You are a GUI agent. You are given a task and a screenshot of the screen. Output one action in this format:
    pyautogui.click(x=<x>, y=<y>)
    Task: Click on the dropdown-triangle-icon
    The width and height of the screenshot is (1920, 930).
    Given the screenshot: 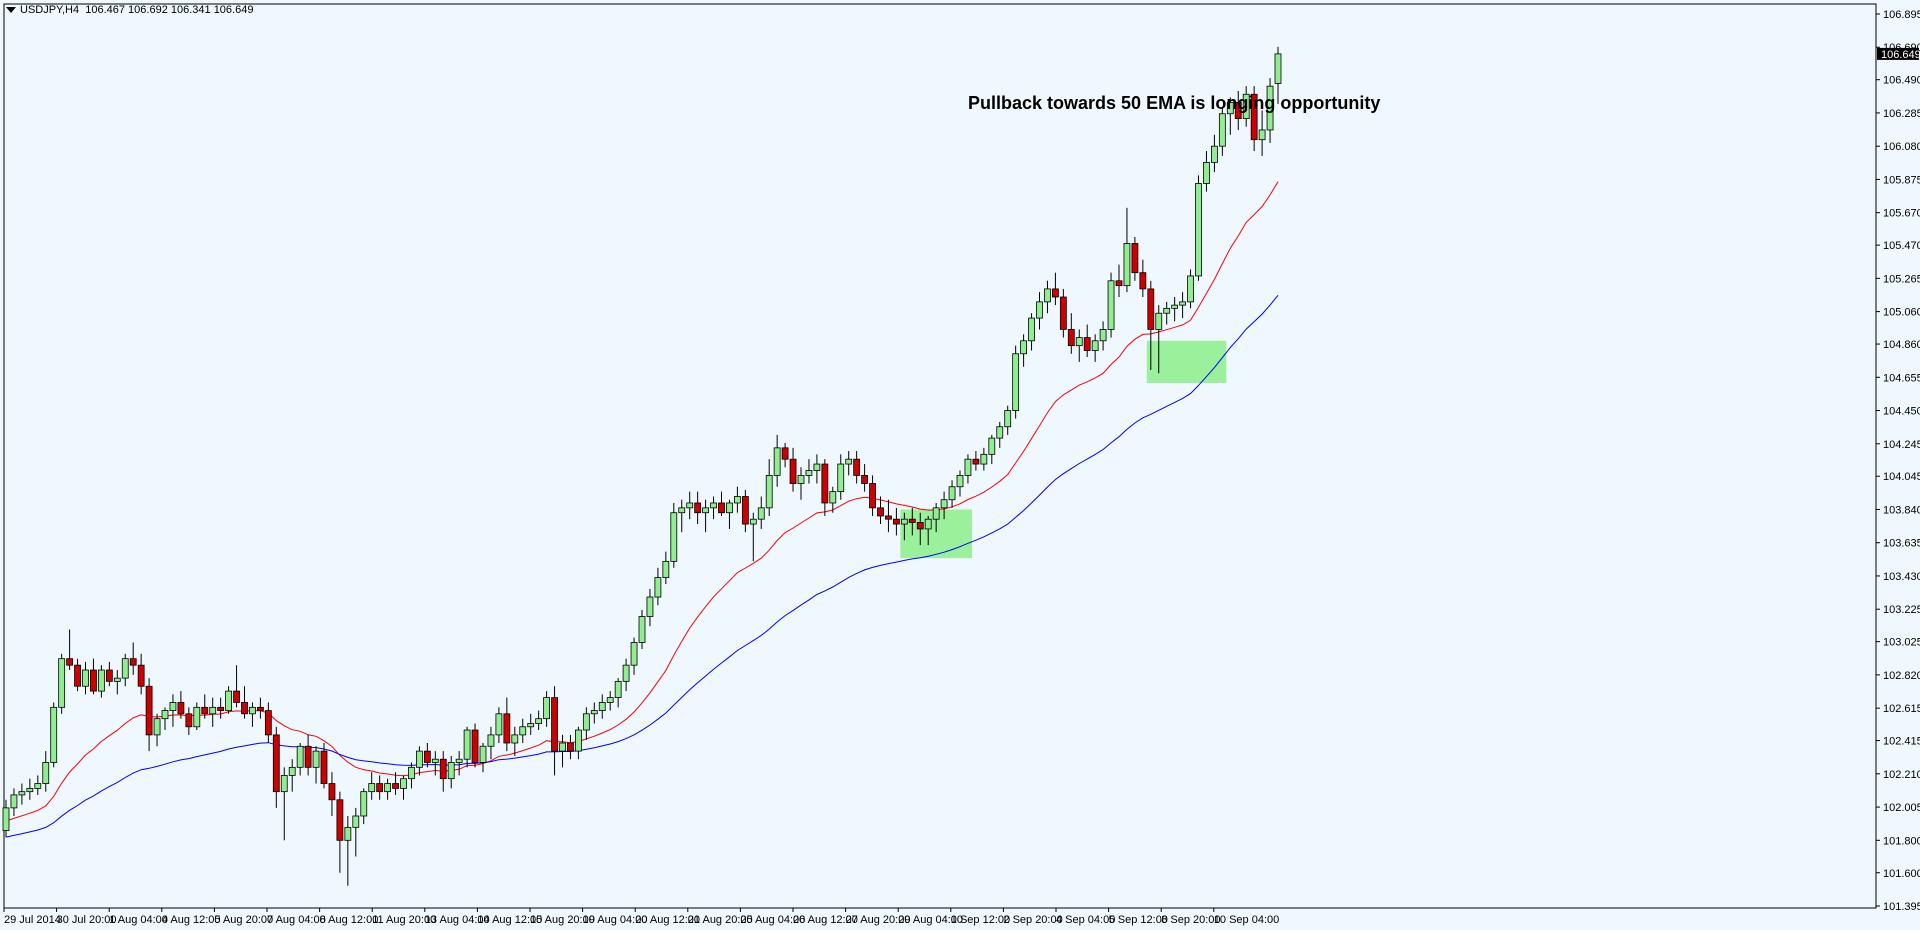 What is the action you would take?
    pyautogui.click(x=11, y=10)
    